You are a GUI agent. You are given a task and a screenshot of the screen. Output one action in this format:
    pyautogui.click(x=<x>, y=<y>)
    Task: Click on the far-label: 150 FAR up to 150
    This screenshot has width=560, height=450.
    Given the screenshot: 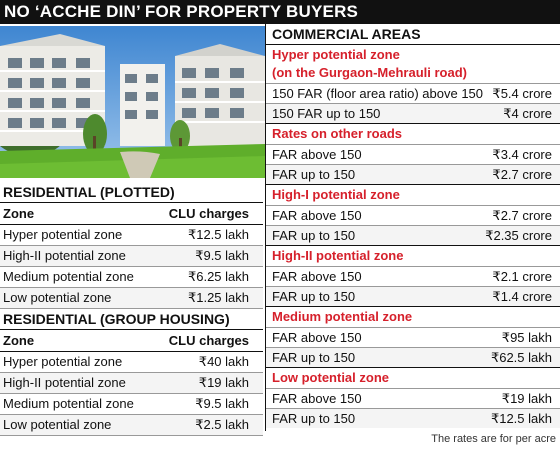 What is the action you would take?
    pyautogui.click(x=326, y=113)
    